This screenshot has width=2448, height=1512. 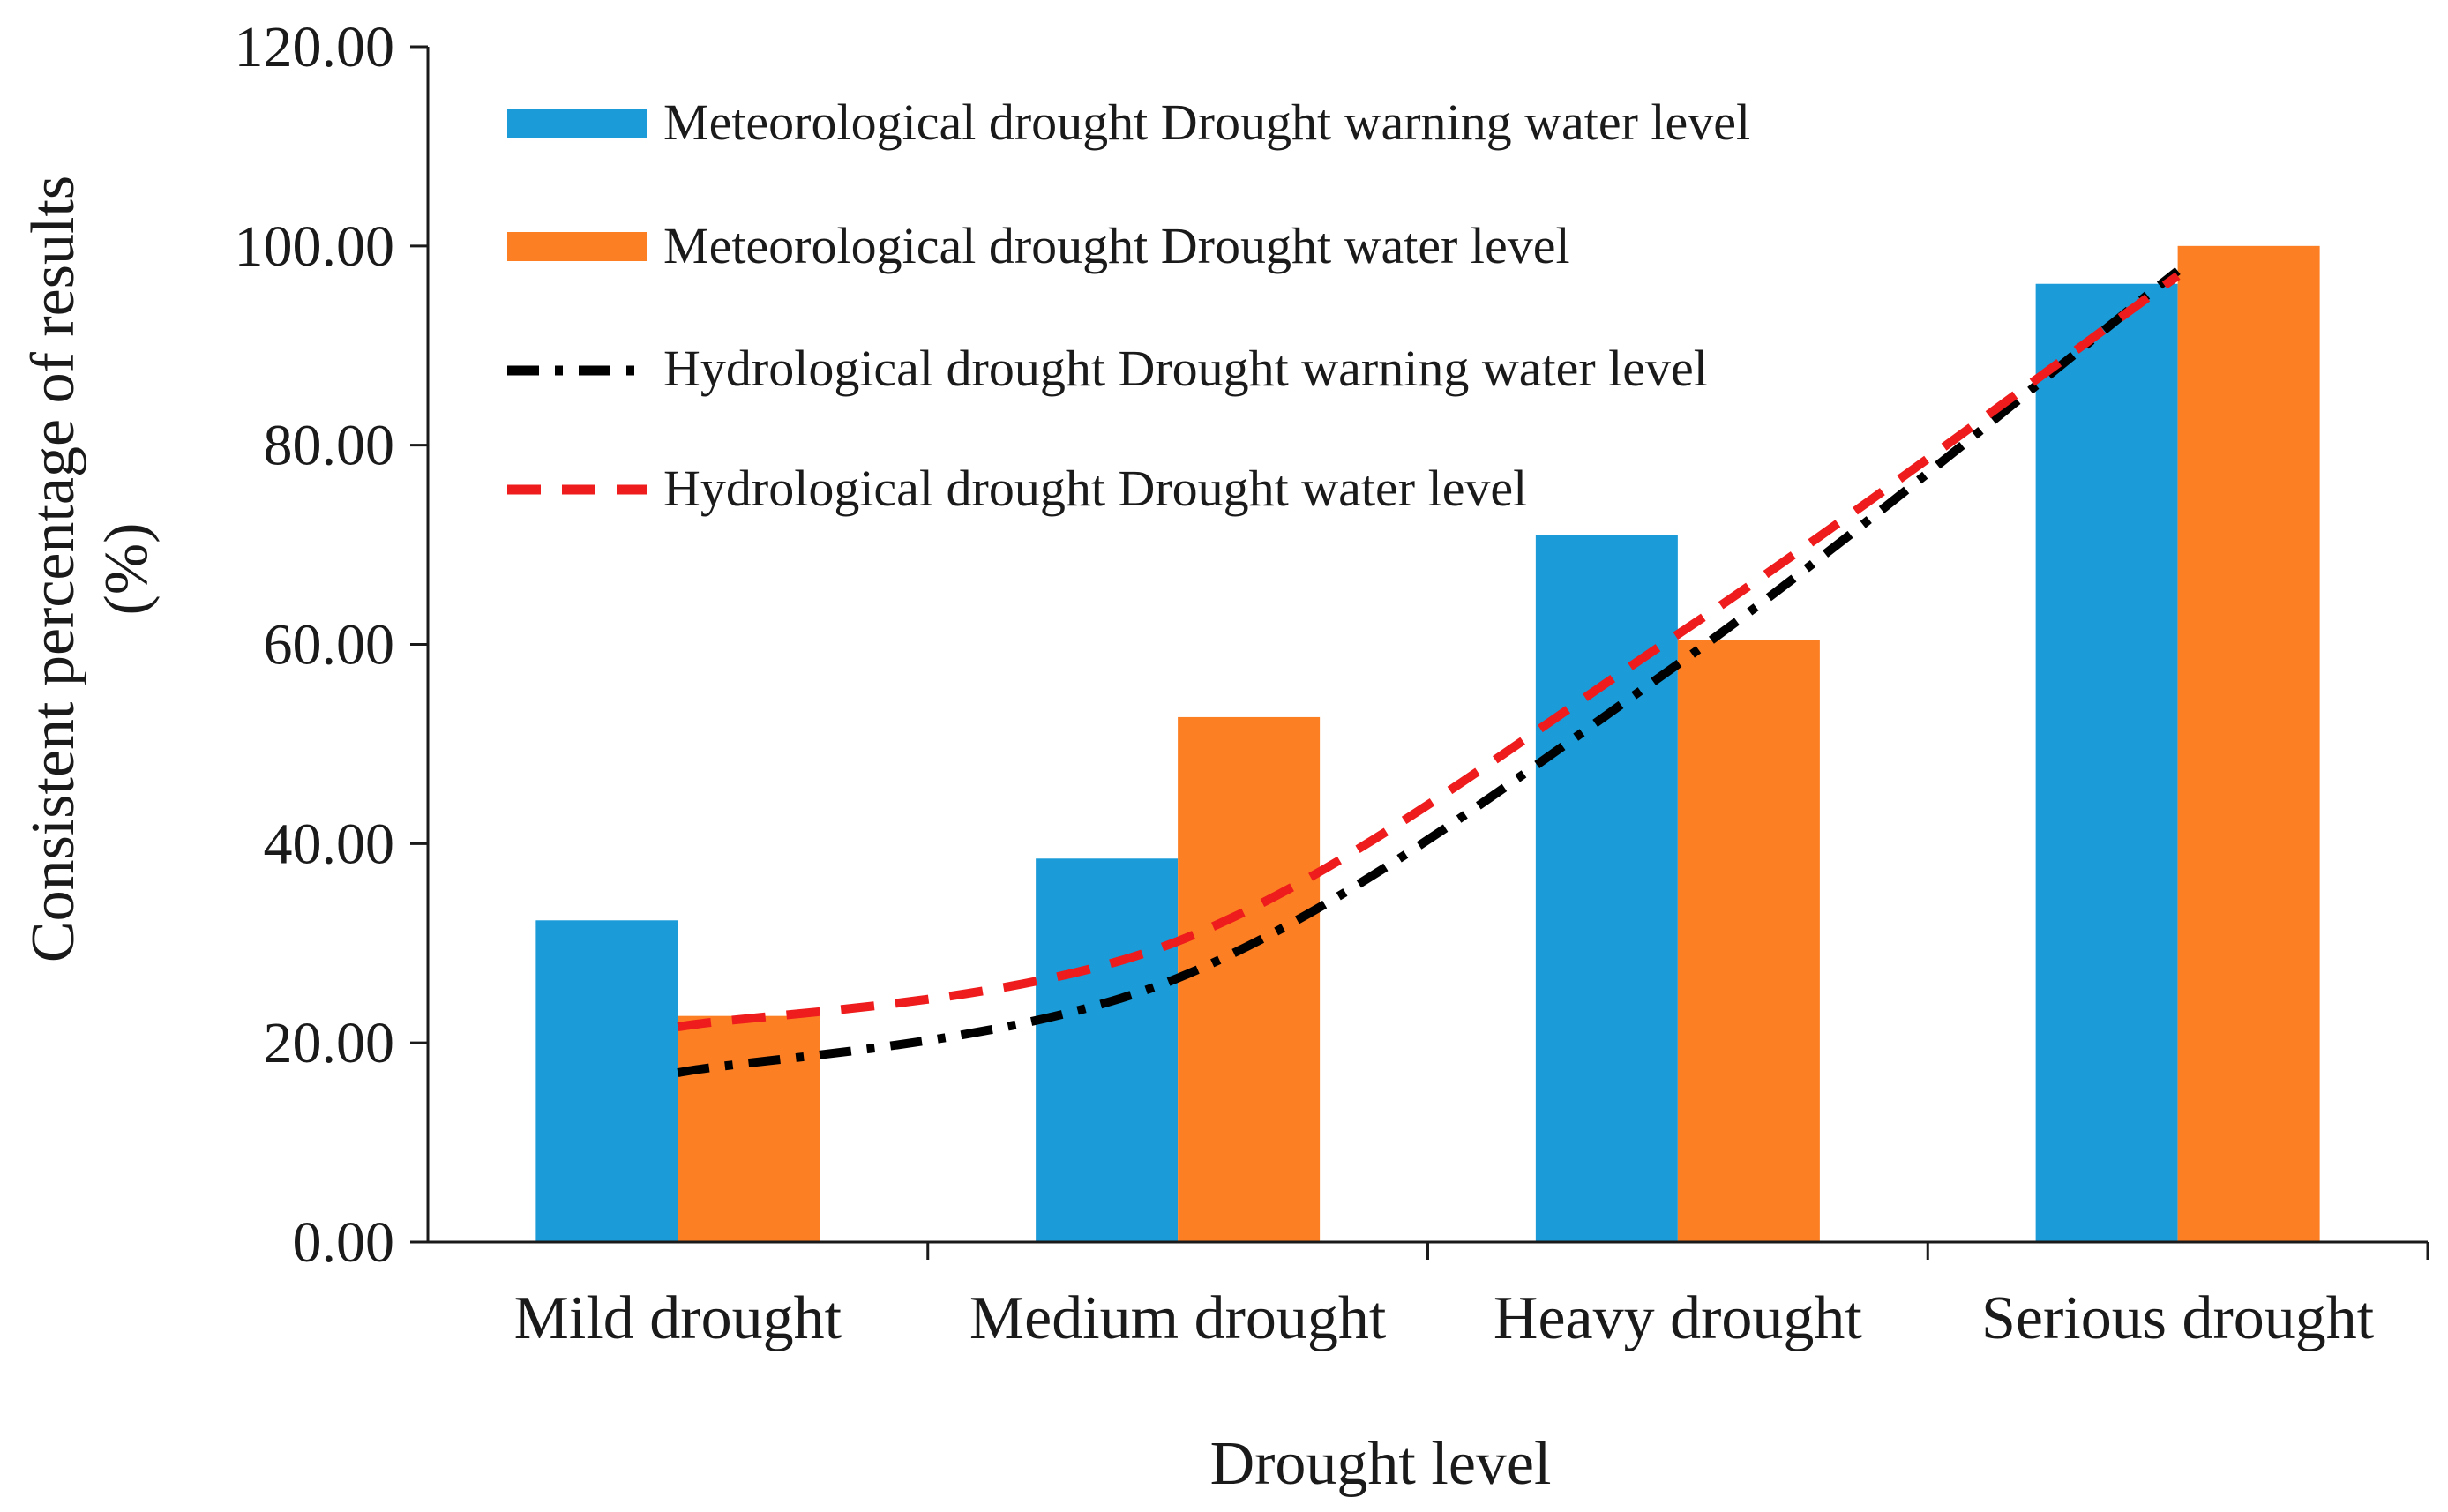 I want to click on y-axis-ticks: 0.00 20.00 40.00 60.00 80.00 100.00 120.00, so click(x=331, y=645).